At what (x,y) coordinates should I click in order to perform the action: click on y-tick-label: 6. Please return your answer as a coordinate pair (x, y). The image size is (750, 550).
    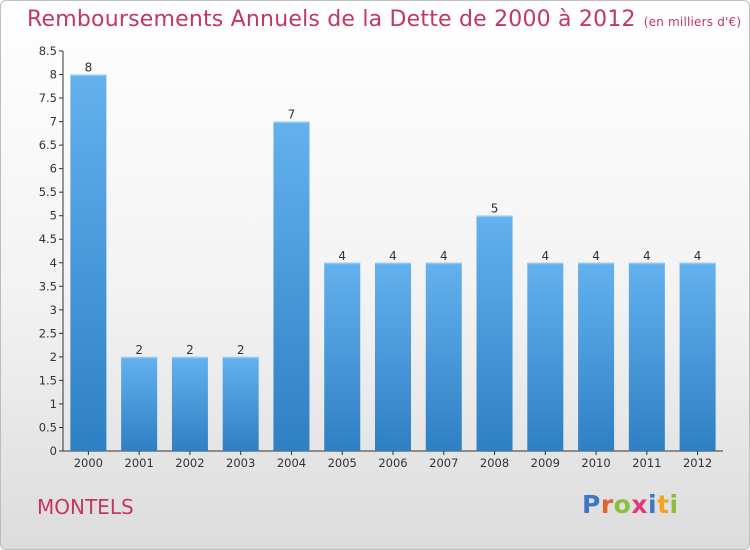
    Looking at the image, I should click on (53, 169).